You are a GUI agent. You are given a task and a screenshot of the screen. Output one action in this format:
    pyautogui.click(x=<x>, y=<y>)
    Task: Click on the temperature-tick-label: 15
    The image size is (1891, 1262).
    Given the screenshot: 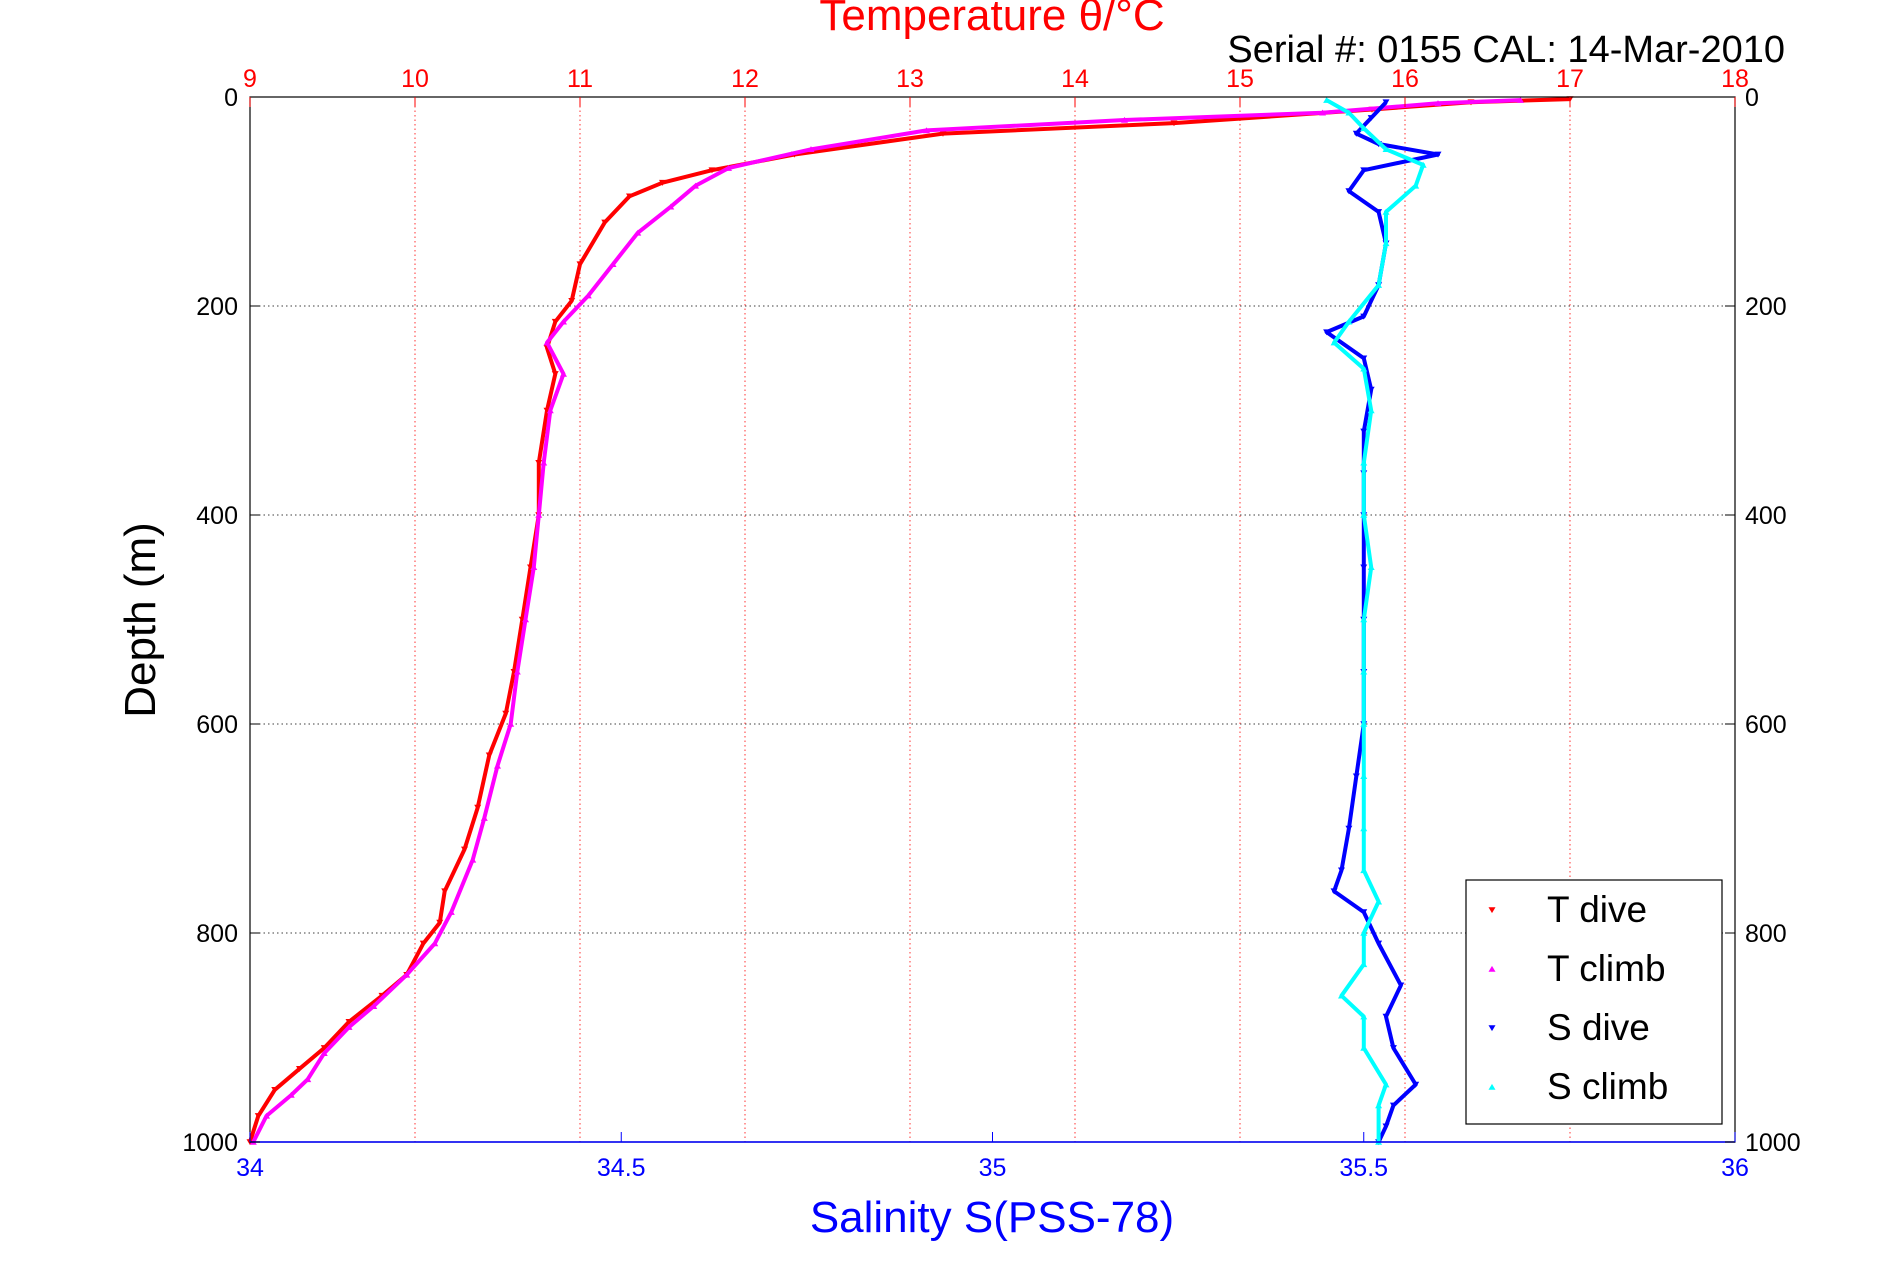 What is the action you would take?
    pyautogui.click(x=1240, y=79)
    